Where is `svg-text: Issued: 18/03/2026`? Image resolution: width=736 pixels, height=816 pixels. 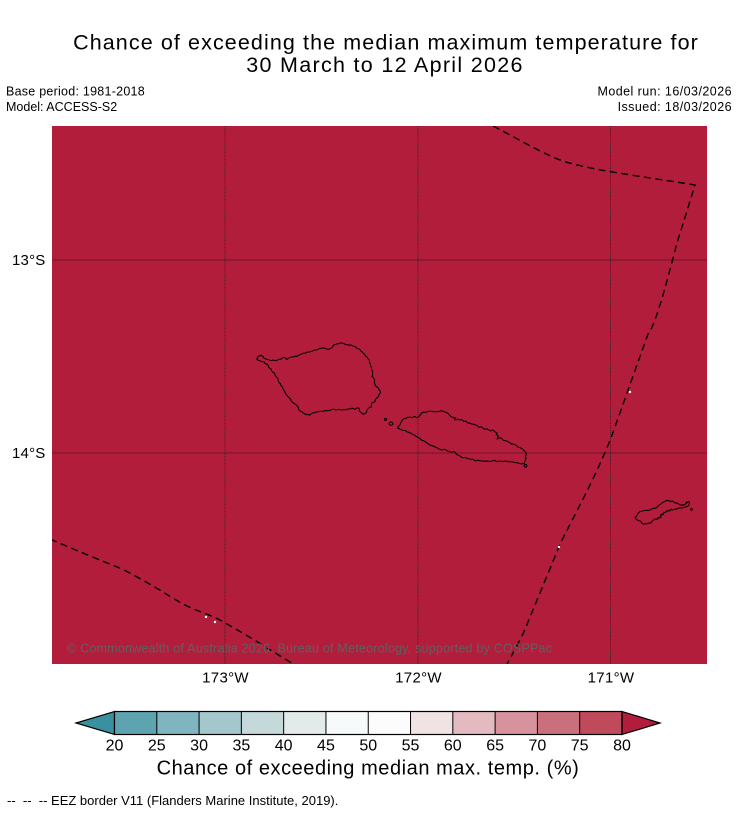 svg-text: Issued: 18/03/2026 is located at coordinates (675, 107).